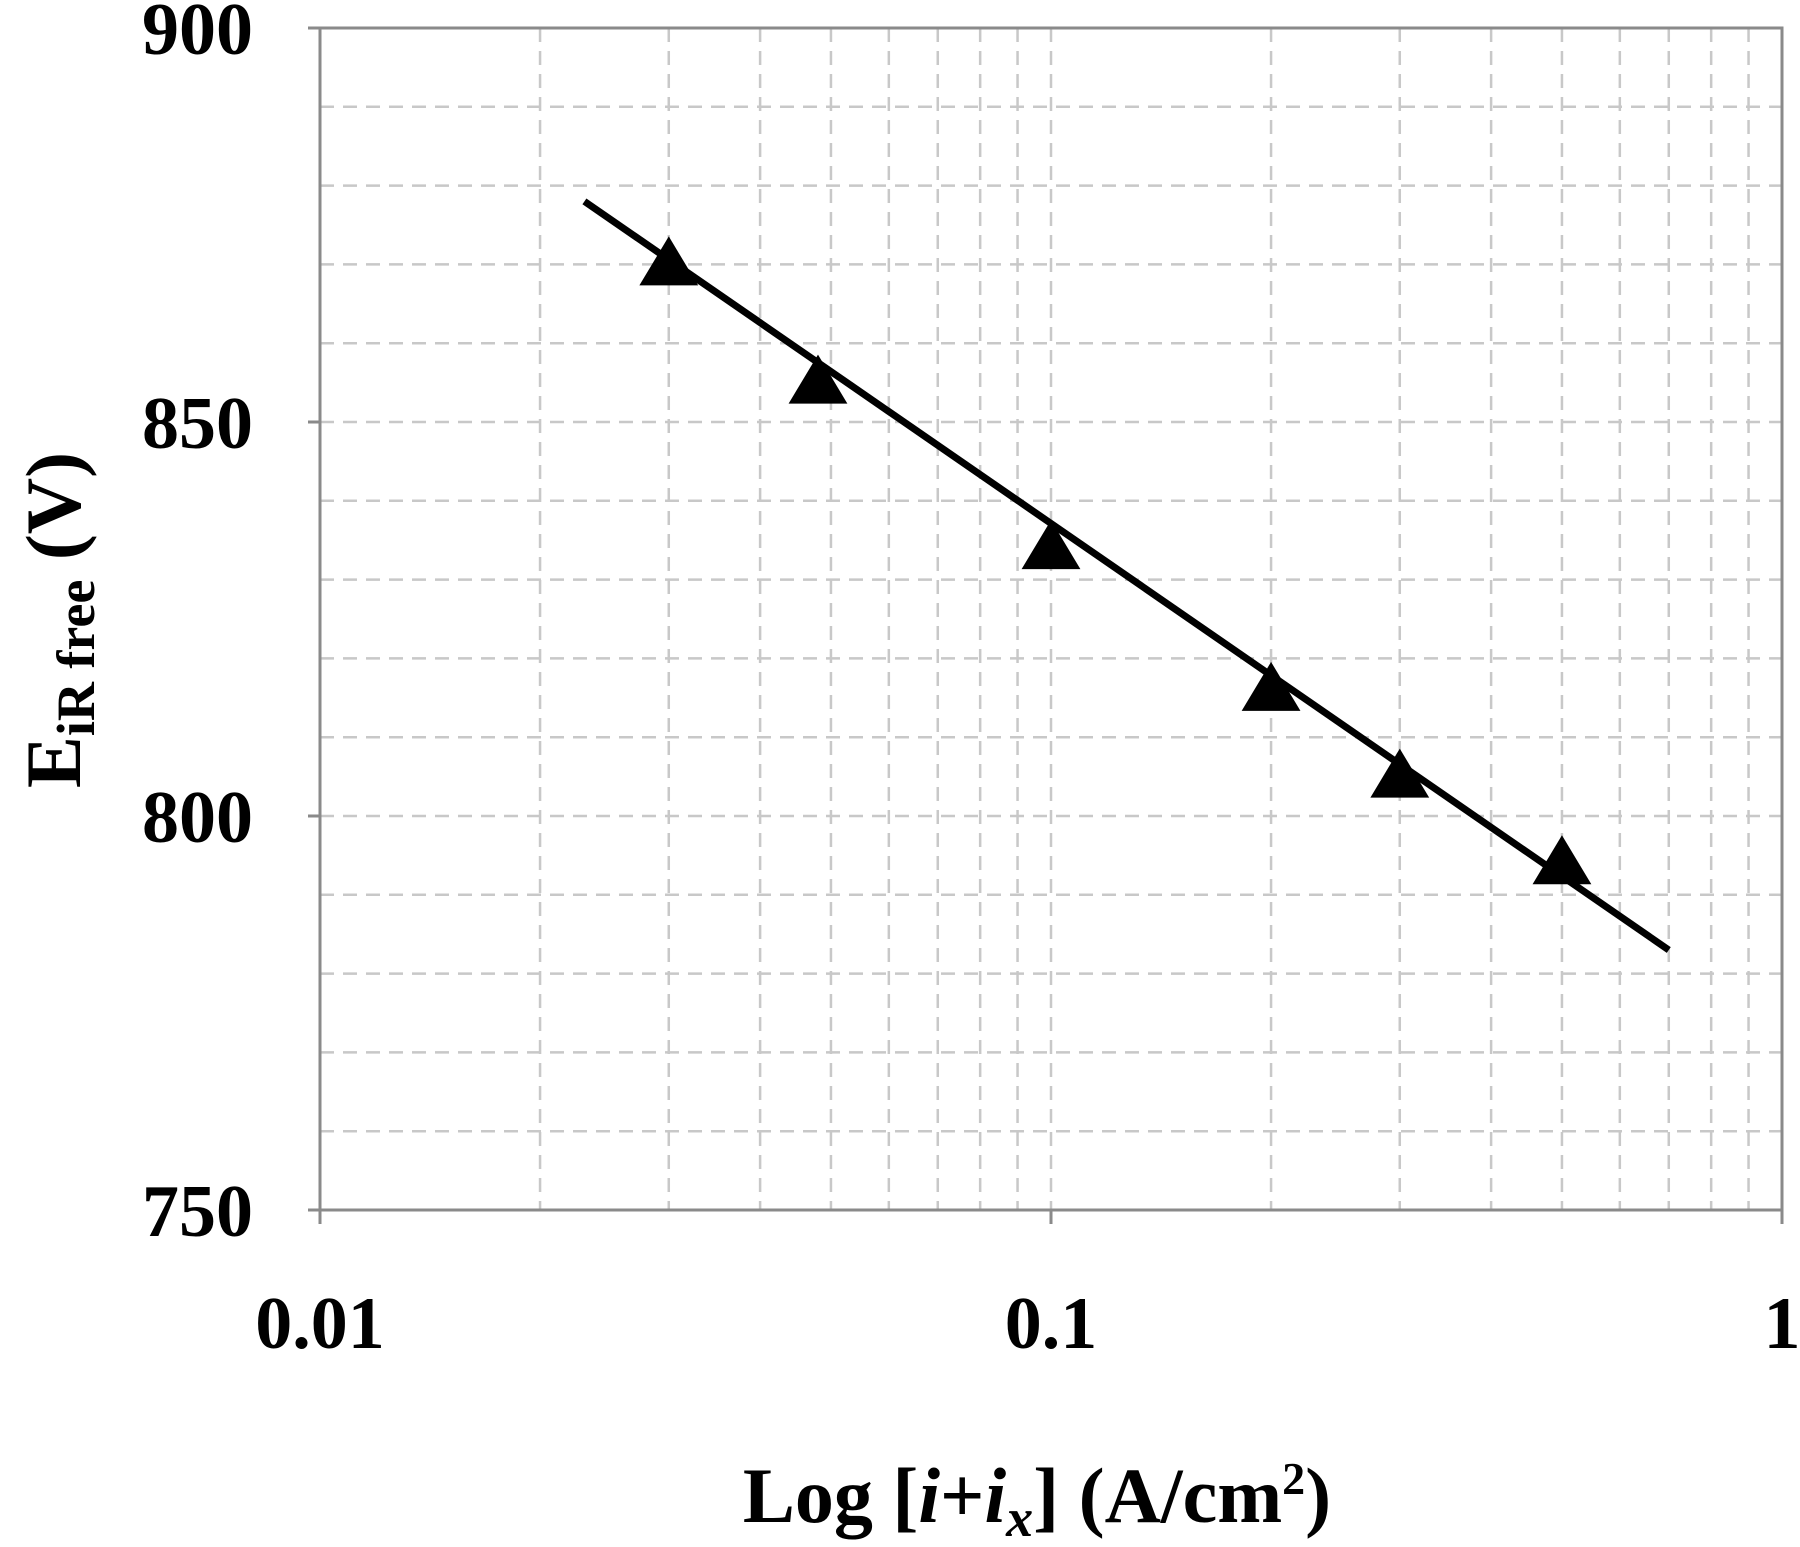 The height and width of the screenshot is (1547, 1800). What do you see at coordinates (58, 620) in the screenshot?
I see `y-axis-label: EiR free (V)` at bounding box center [58, 620].